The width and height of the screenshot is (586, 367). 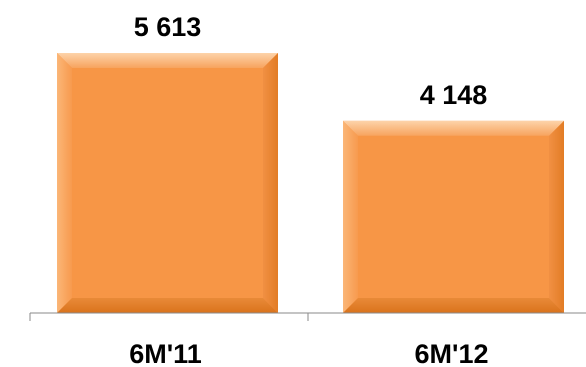 I want to click on bar-face, so click(x=453, y=216).